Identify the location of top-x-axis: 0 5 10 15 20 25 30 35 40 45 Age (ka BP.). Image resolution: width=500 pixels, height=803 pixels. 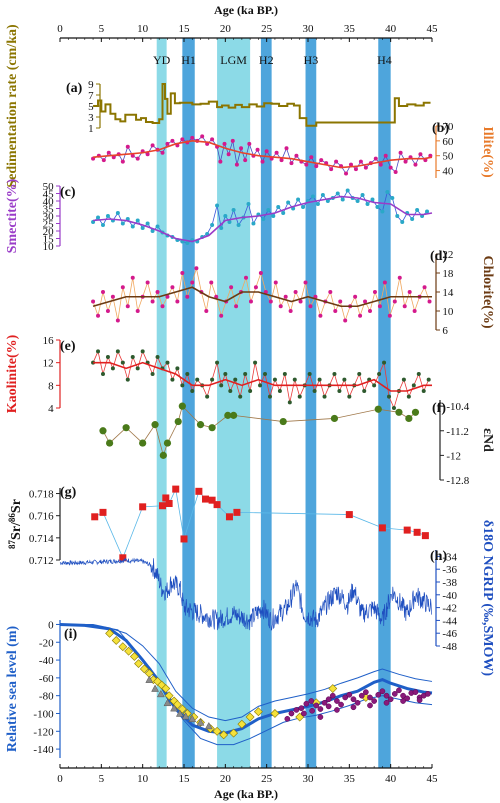
(247, 22).